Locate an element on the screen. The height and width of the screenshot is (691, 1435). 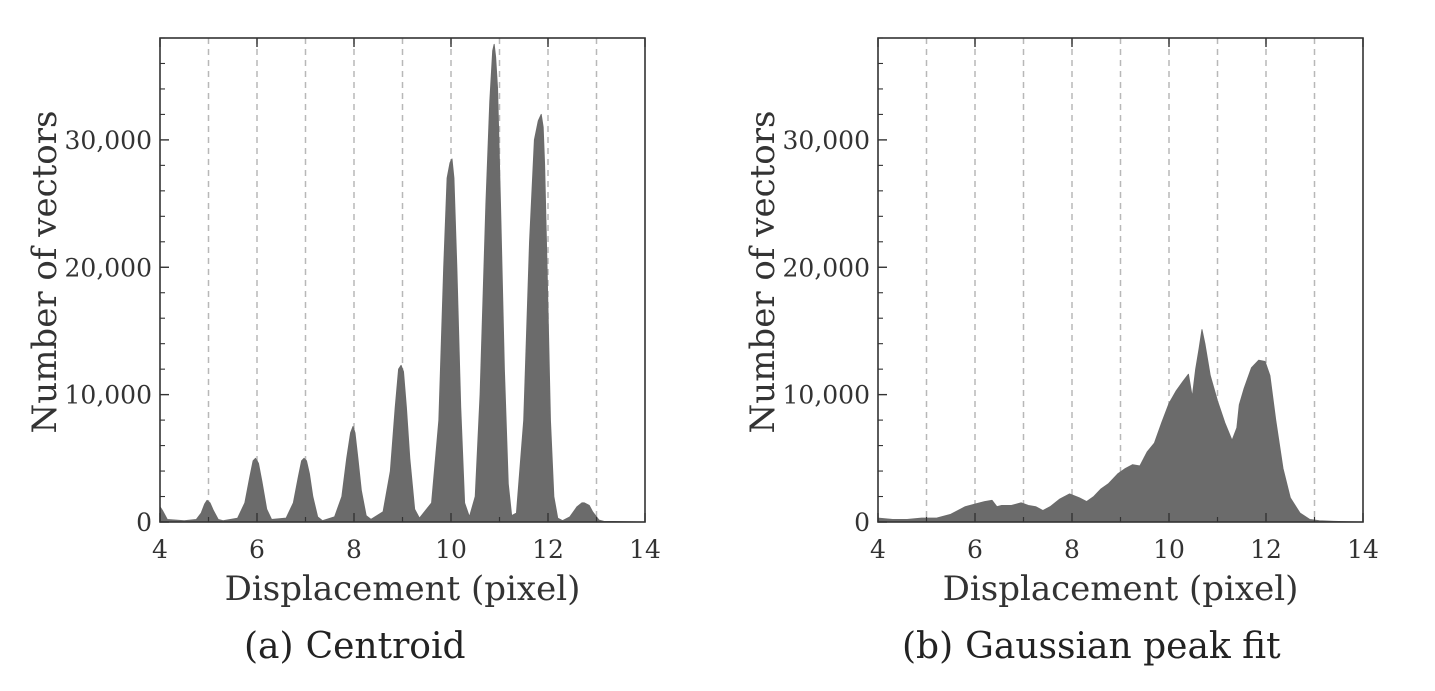
caption-tag: (b) is located at coordinates (928, 646).